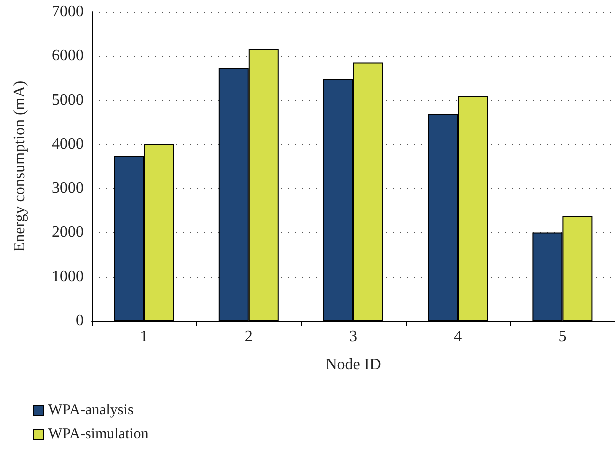  I want to click on y-tick-label: 1000, so click(68, 277).